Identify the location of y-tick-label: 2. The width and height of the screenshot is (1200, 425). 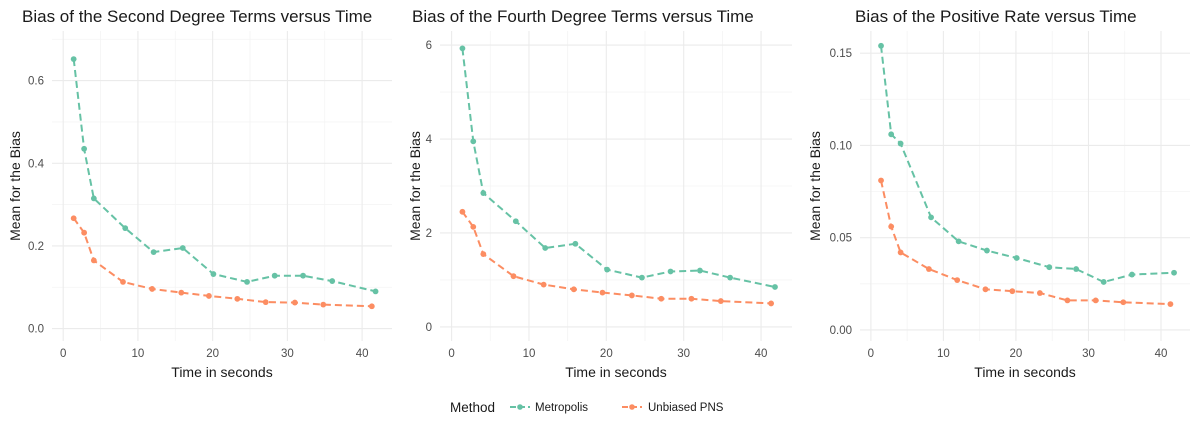
(429, 234).